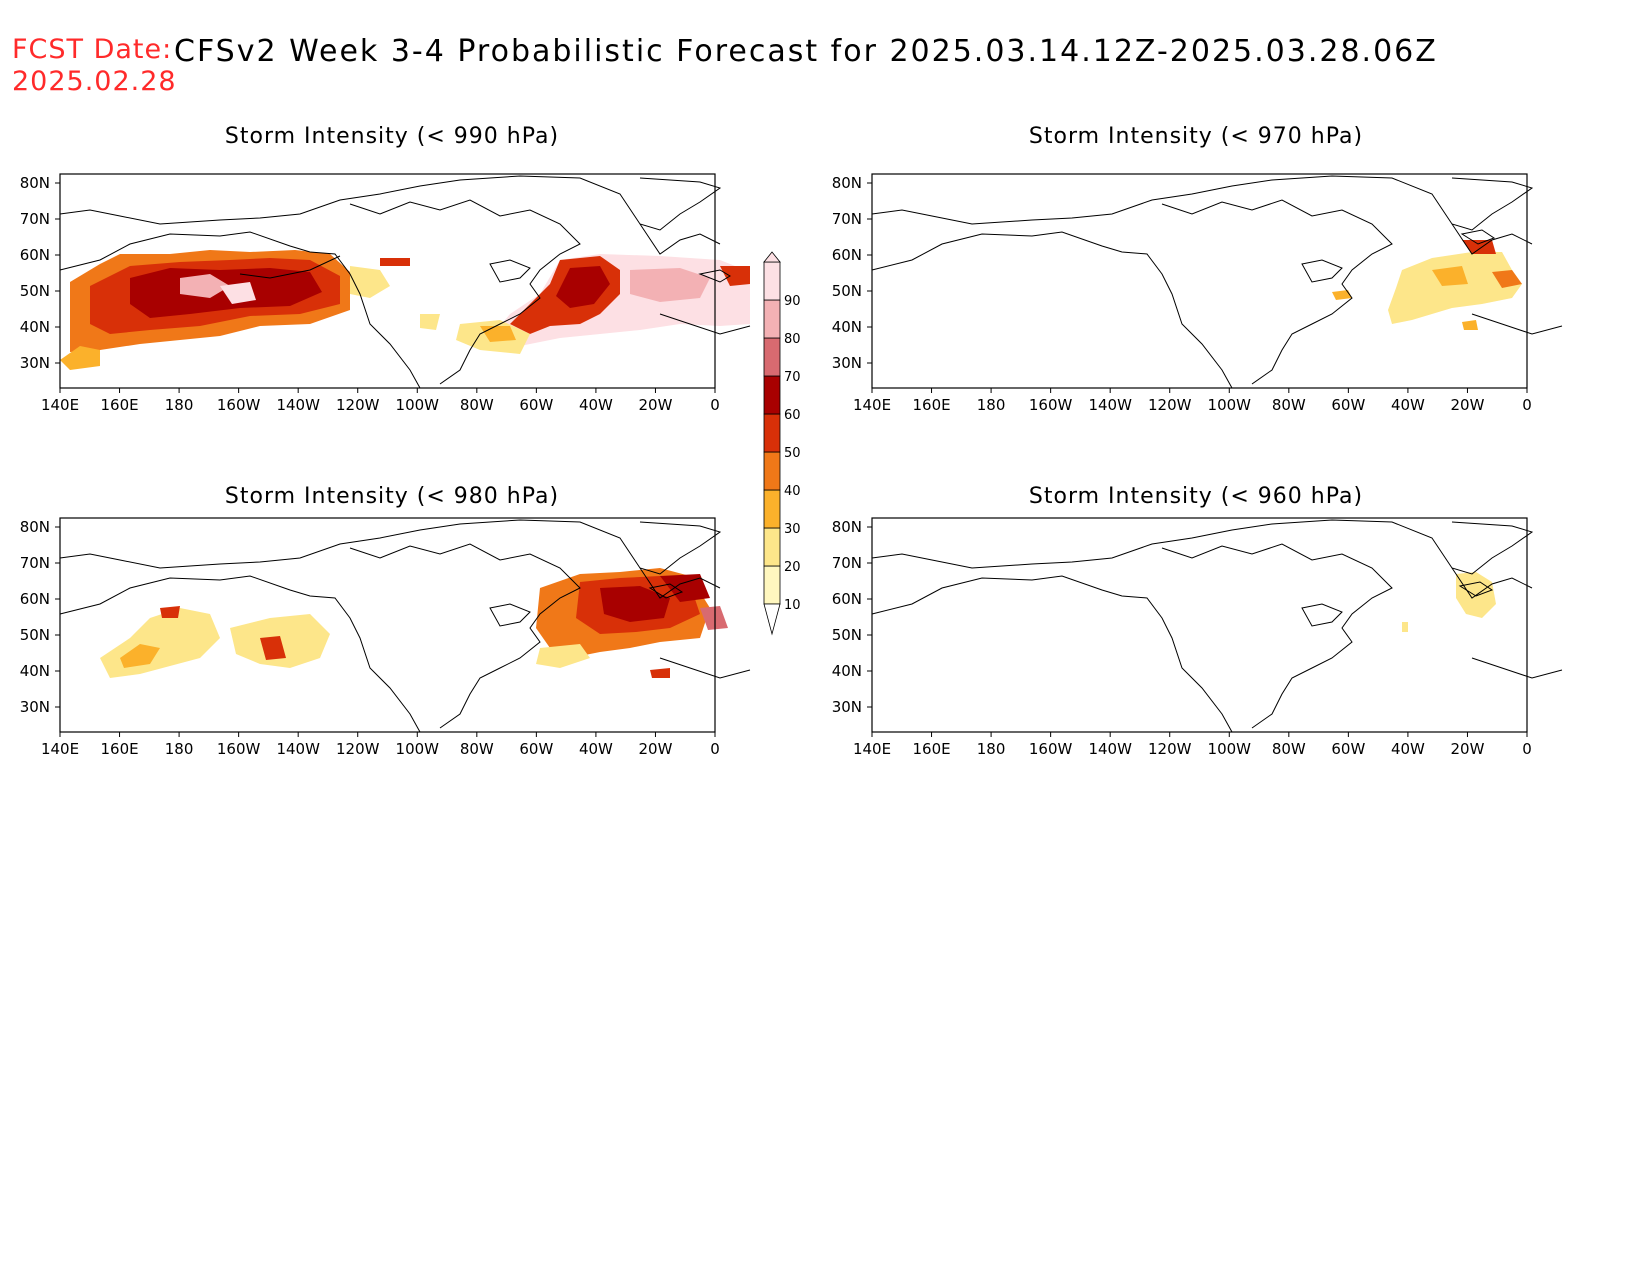  Describe the element at coordinates (792, 301) in the screenshot. I see `colorbar-label: 90` at that location.